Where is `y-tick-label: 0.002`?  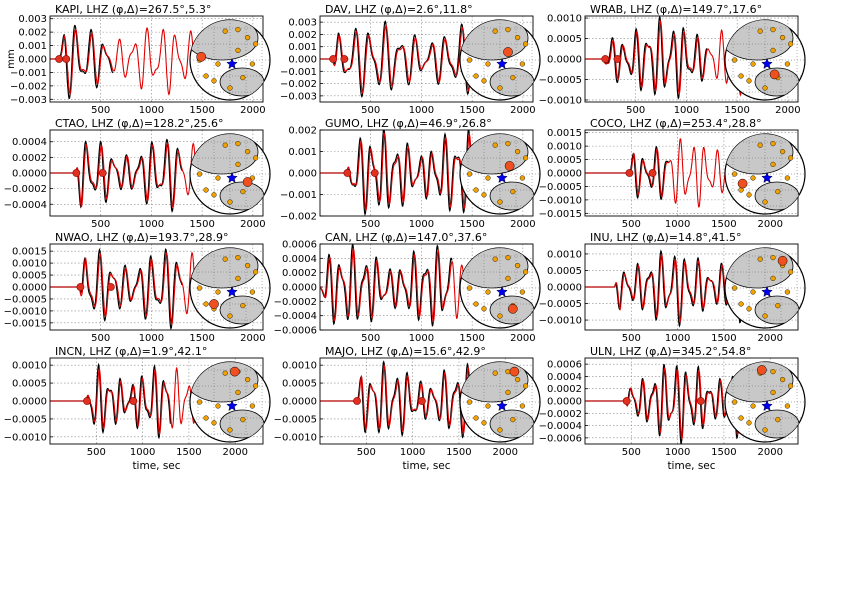 y-tick-label: 0.002 is located at coordinates (302, 35).